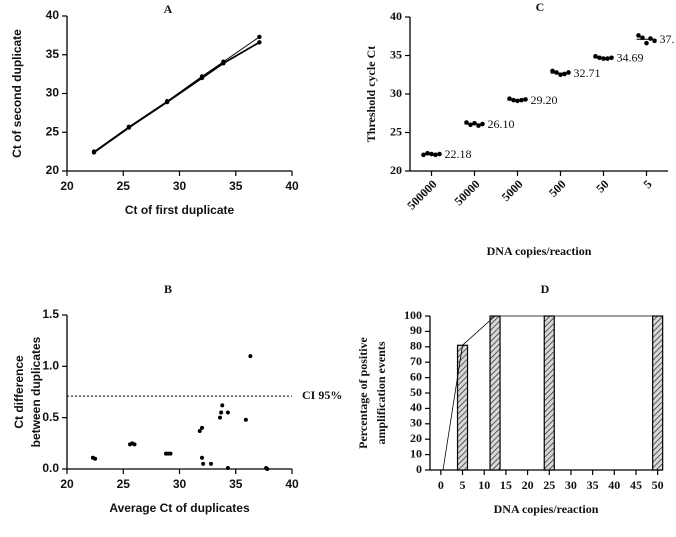  Describe the element at coordinates (546, 509) in the screenshot. I see `x-axis-label: DNA copies/reaction` at that location.